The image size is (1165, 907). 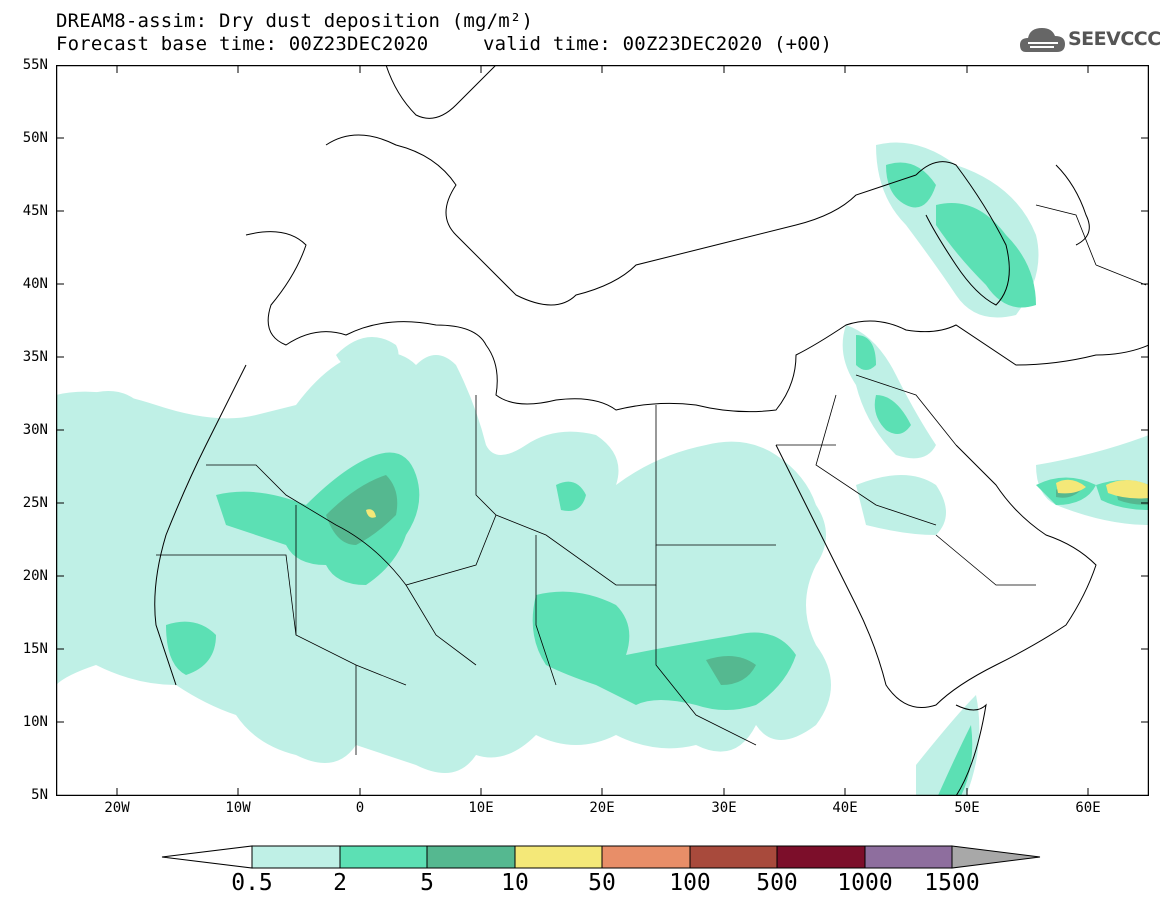 I want to click on colorbar, so click(x=601, y=857).